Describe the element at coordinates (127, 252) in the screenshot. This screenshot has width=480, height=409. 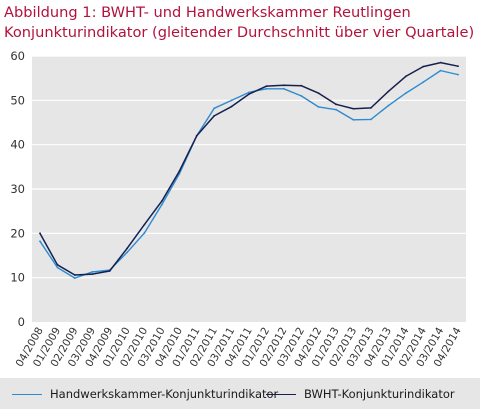
I see `data-point-handwerkskammer-01-2010` at that location.